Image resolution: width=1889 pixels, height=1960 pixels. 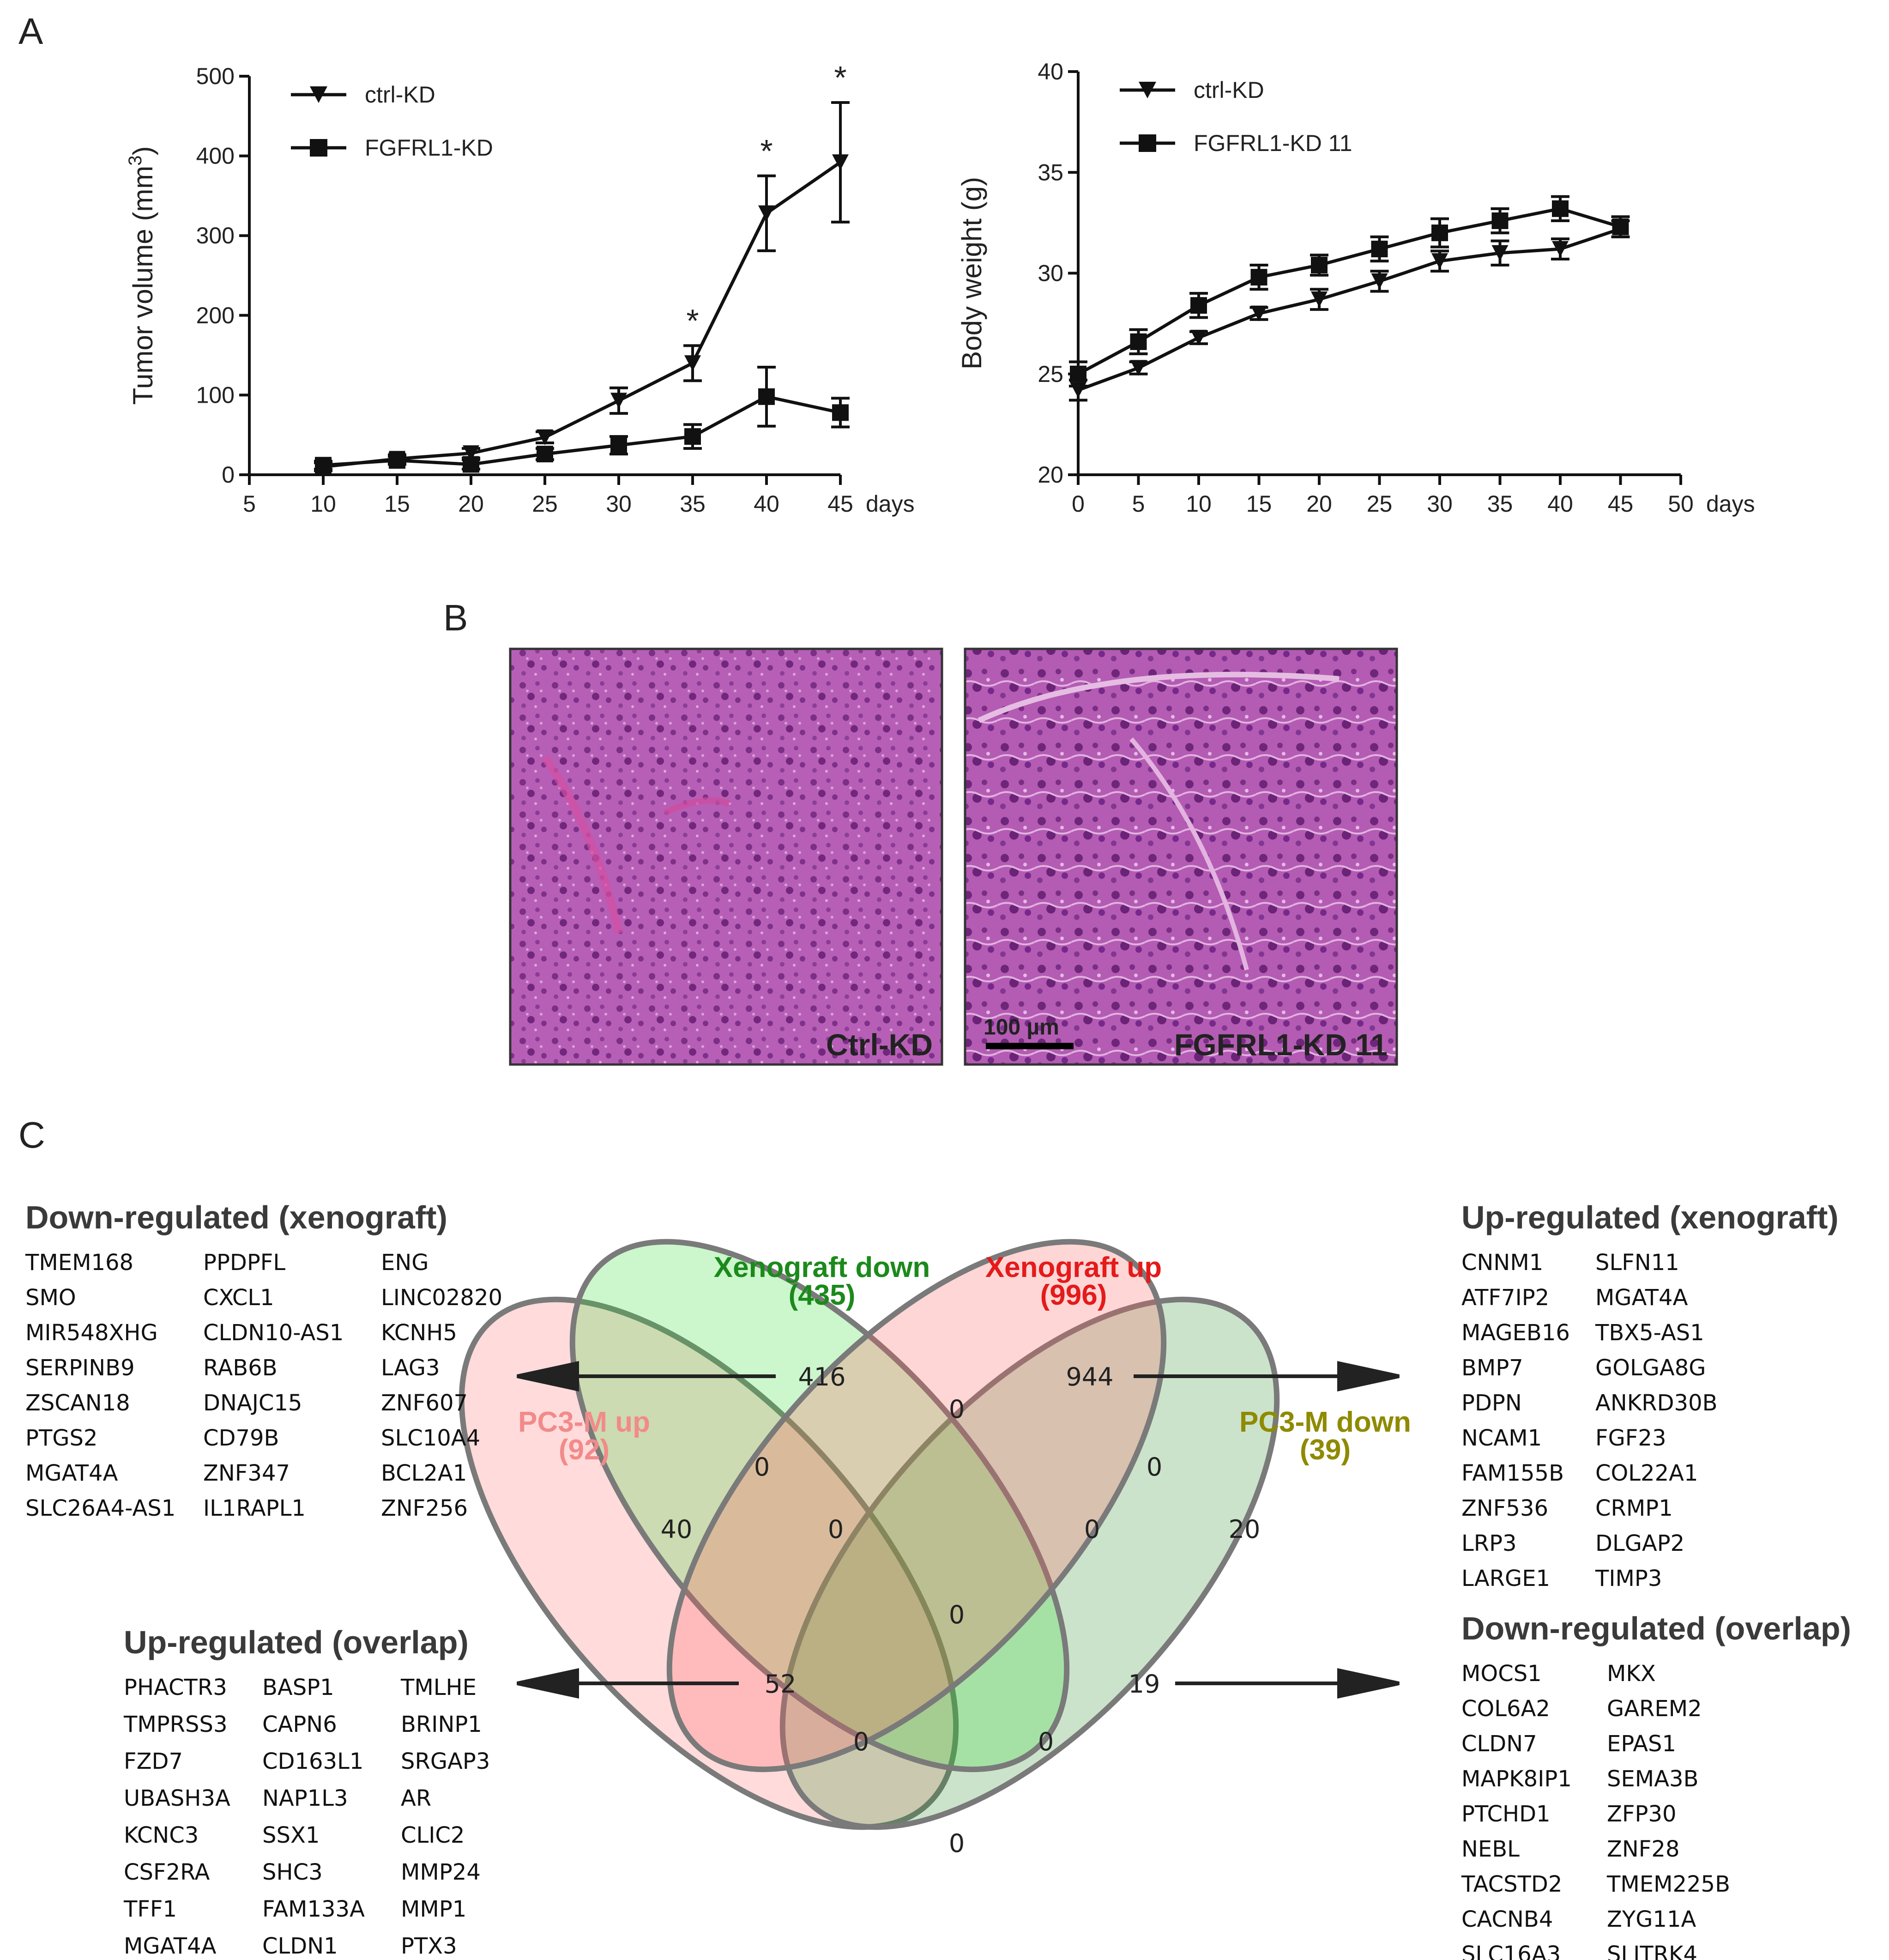 What do you see at coordinates (1643, 1849) in the screenshot?
I see `gene-name: ZNF28` at bounding box center [1643, 1849].